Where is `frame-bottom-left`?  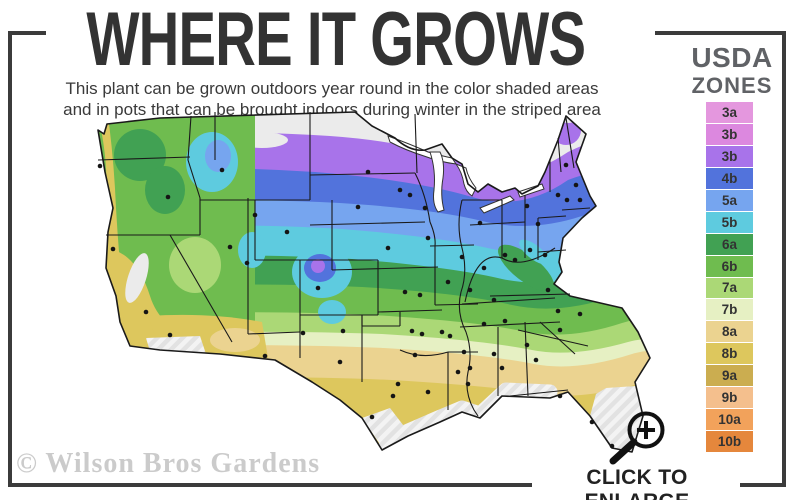 frame-bottom-left is located at coordinates (270, 485).